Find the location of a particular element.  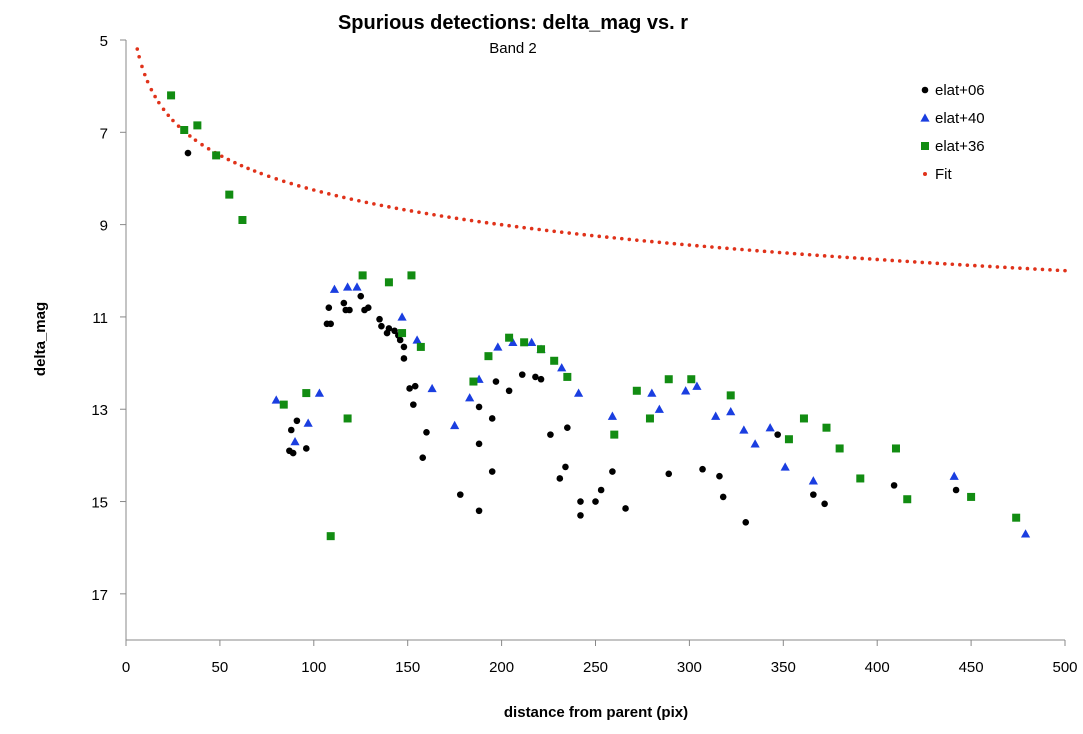

x-tick-label: 50 is located at coordinates (220, 667).